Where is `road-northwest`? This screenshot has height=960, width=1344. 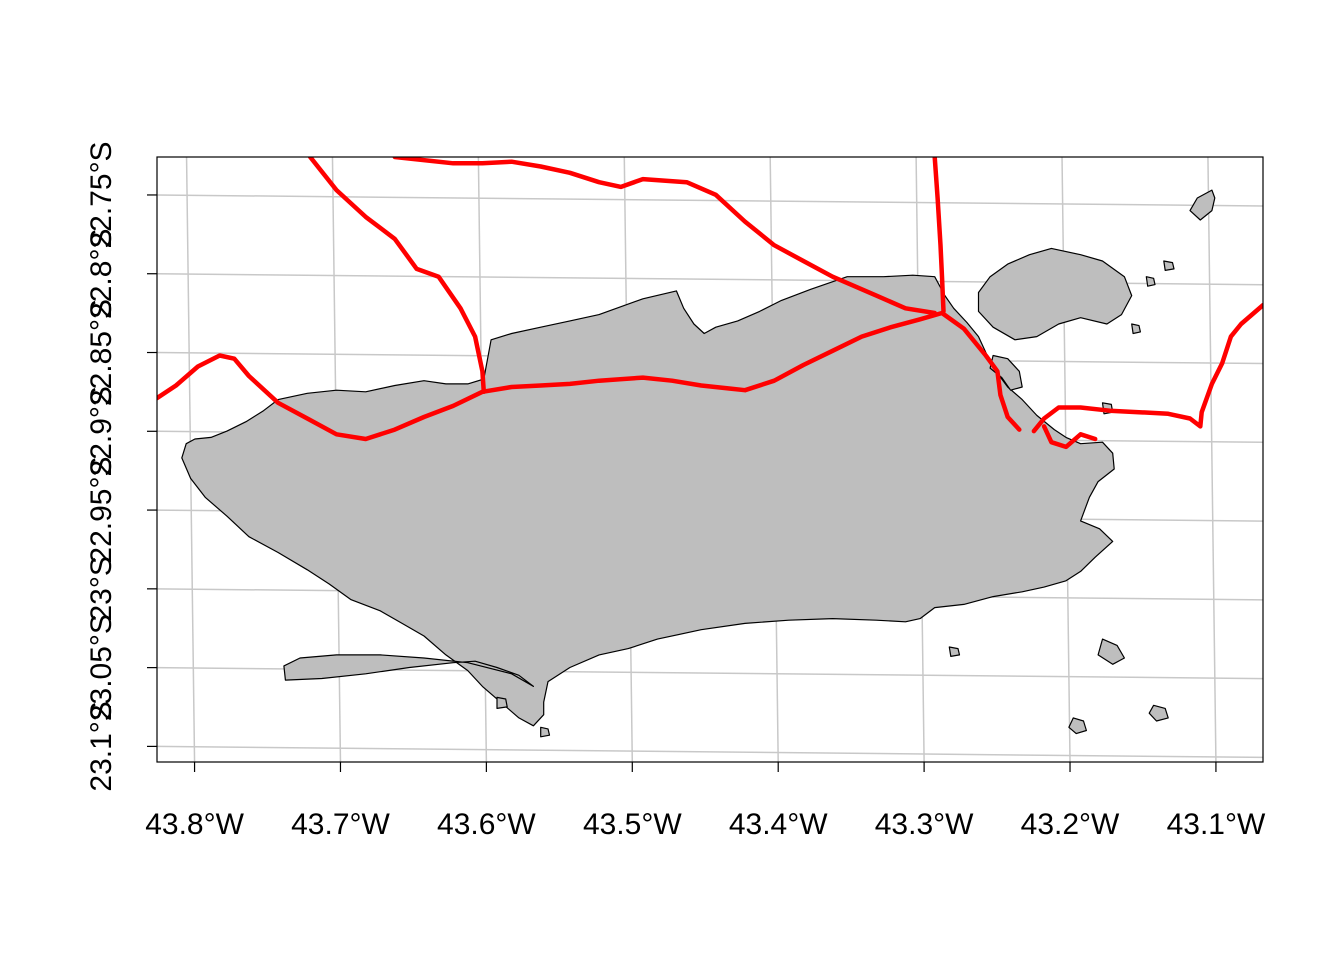 road-northwest is located at coordinates (397, 276).